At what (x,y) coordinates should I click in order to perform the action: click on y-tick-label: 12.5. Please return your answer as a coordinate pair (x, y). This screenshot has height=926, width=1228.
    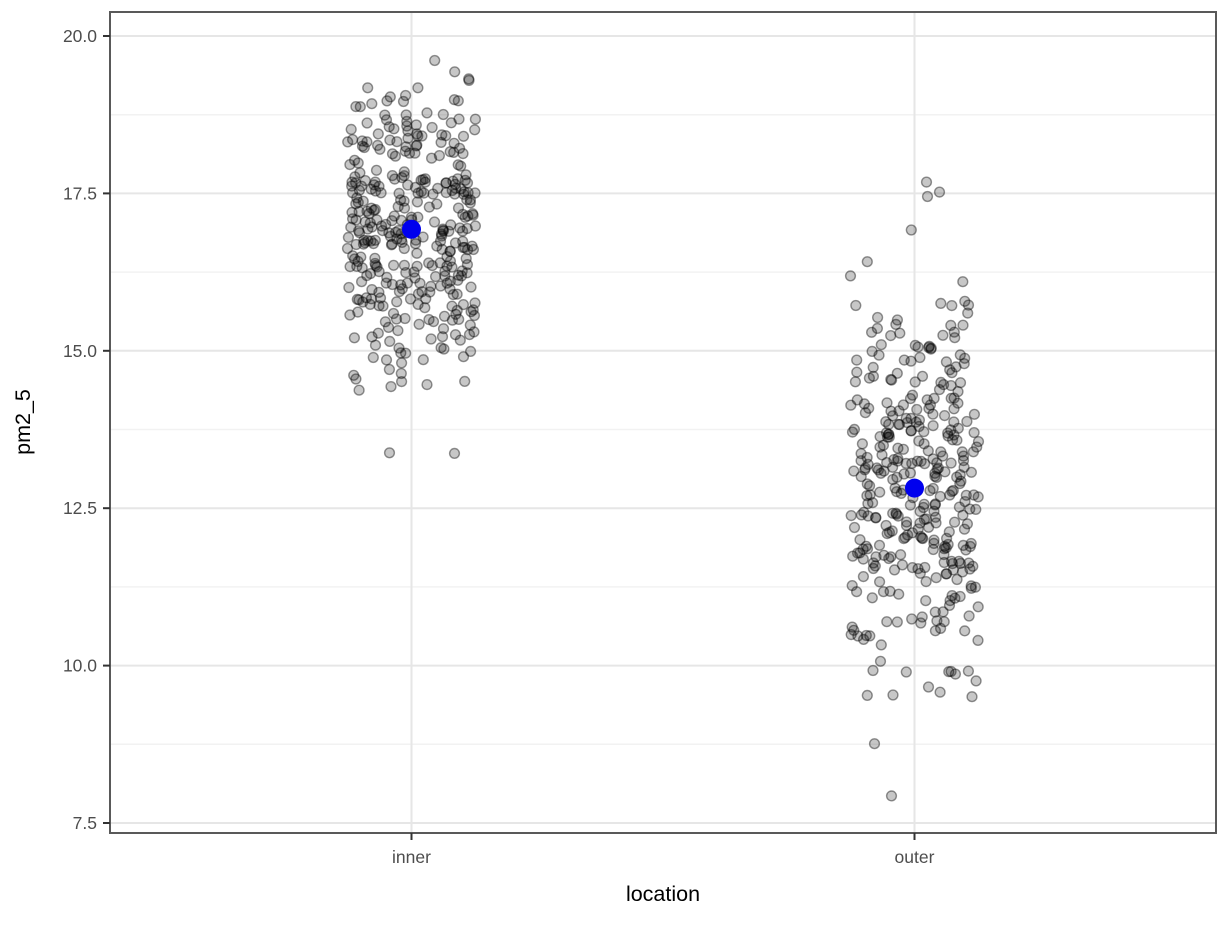
    Looking at the image, I should click on (80, 508).